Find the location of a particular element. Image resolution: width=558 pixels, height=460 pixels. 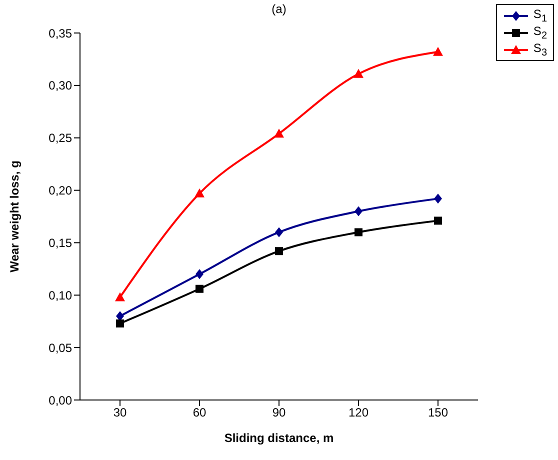

y-tick-label: 0,25 is located at coordinates (60, 138).